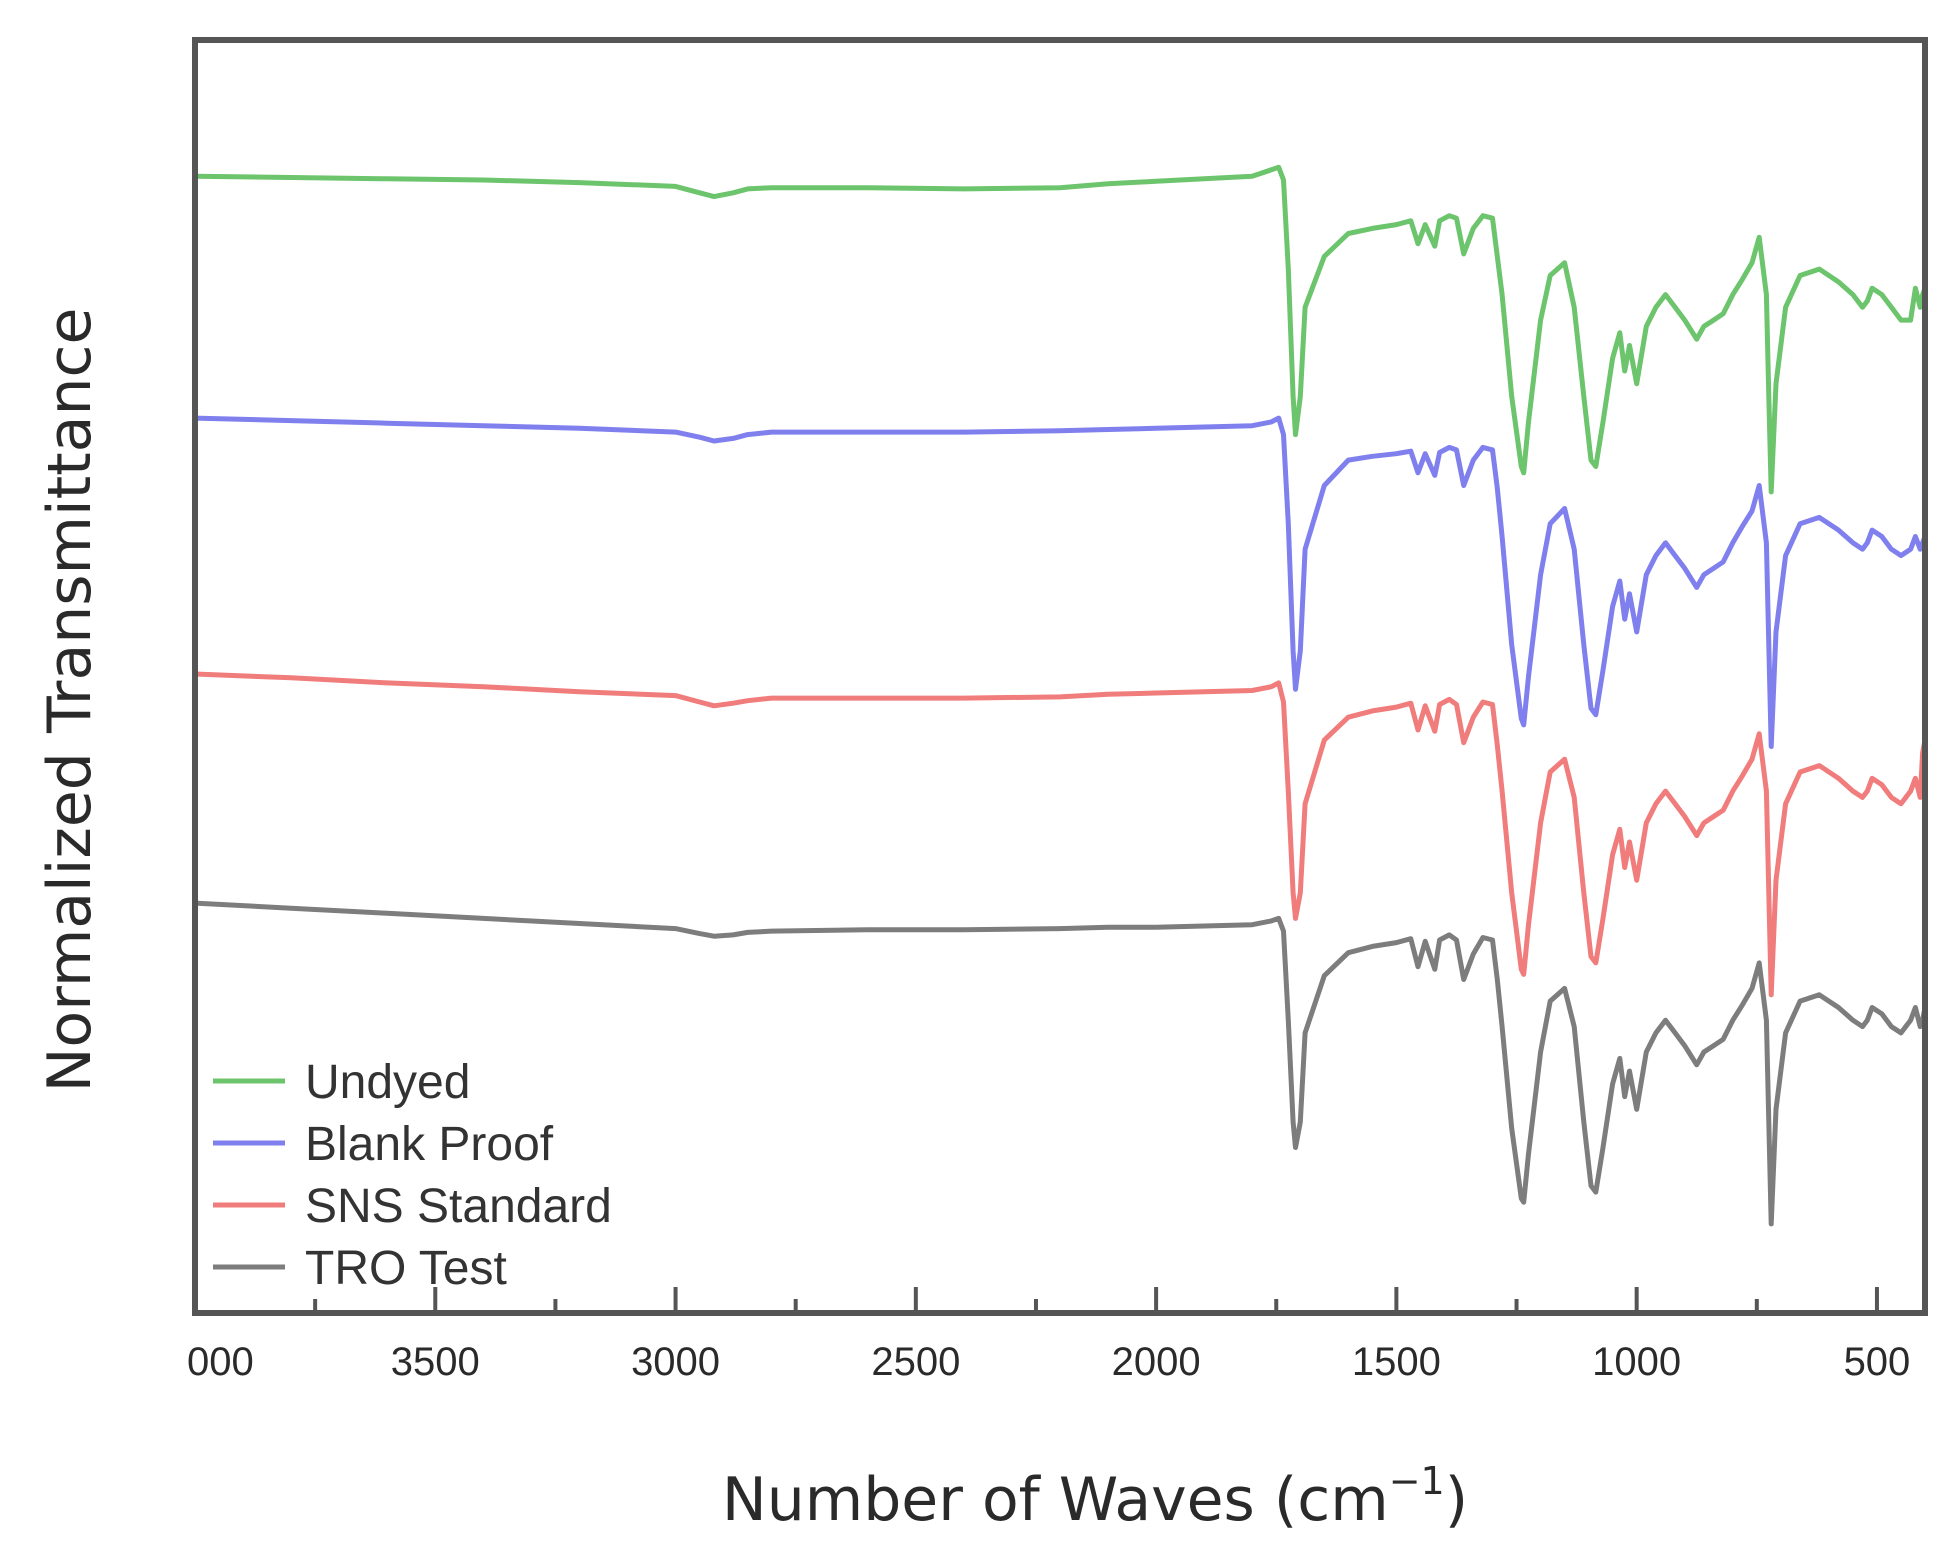 Image resolution: width=1953 pixels, height=1556 pixels. Describe the element at coordinates (1396, 1362) in the screenshot. I see `x-tick-label: 1500` at that location.